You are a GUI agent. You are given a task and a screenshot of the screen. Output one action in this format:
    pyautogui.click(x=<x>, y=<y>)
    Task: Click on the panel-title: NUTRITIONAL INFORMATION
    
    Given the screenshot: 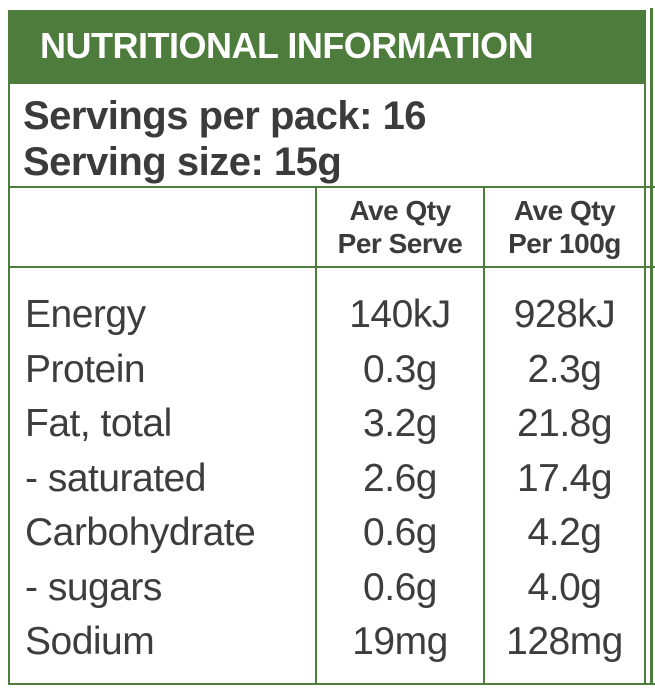 What is the action you would take?
    pyautogui.click(x=287, y=45)
    